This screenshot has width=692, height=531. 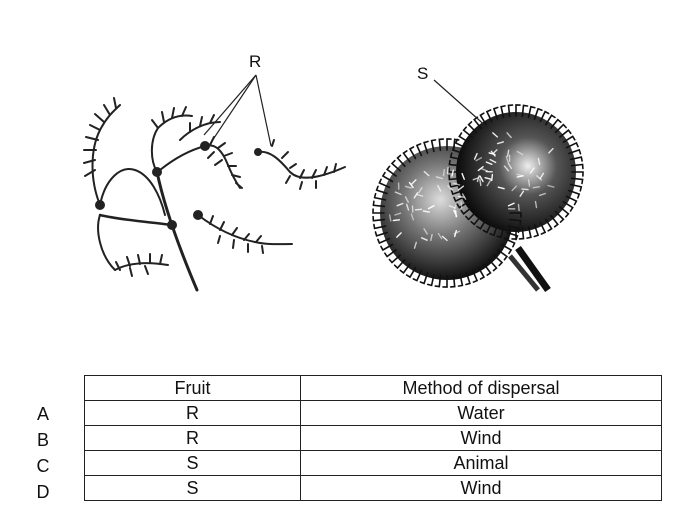 What do you see at coordinates (481, 388) in the screenshot?
I see `header-method: Method of dispersal` at bounding box center [481, 388].